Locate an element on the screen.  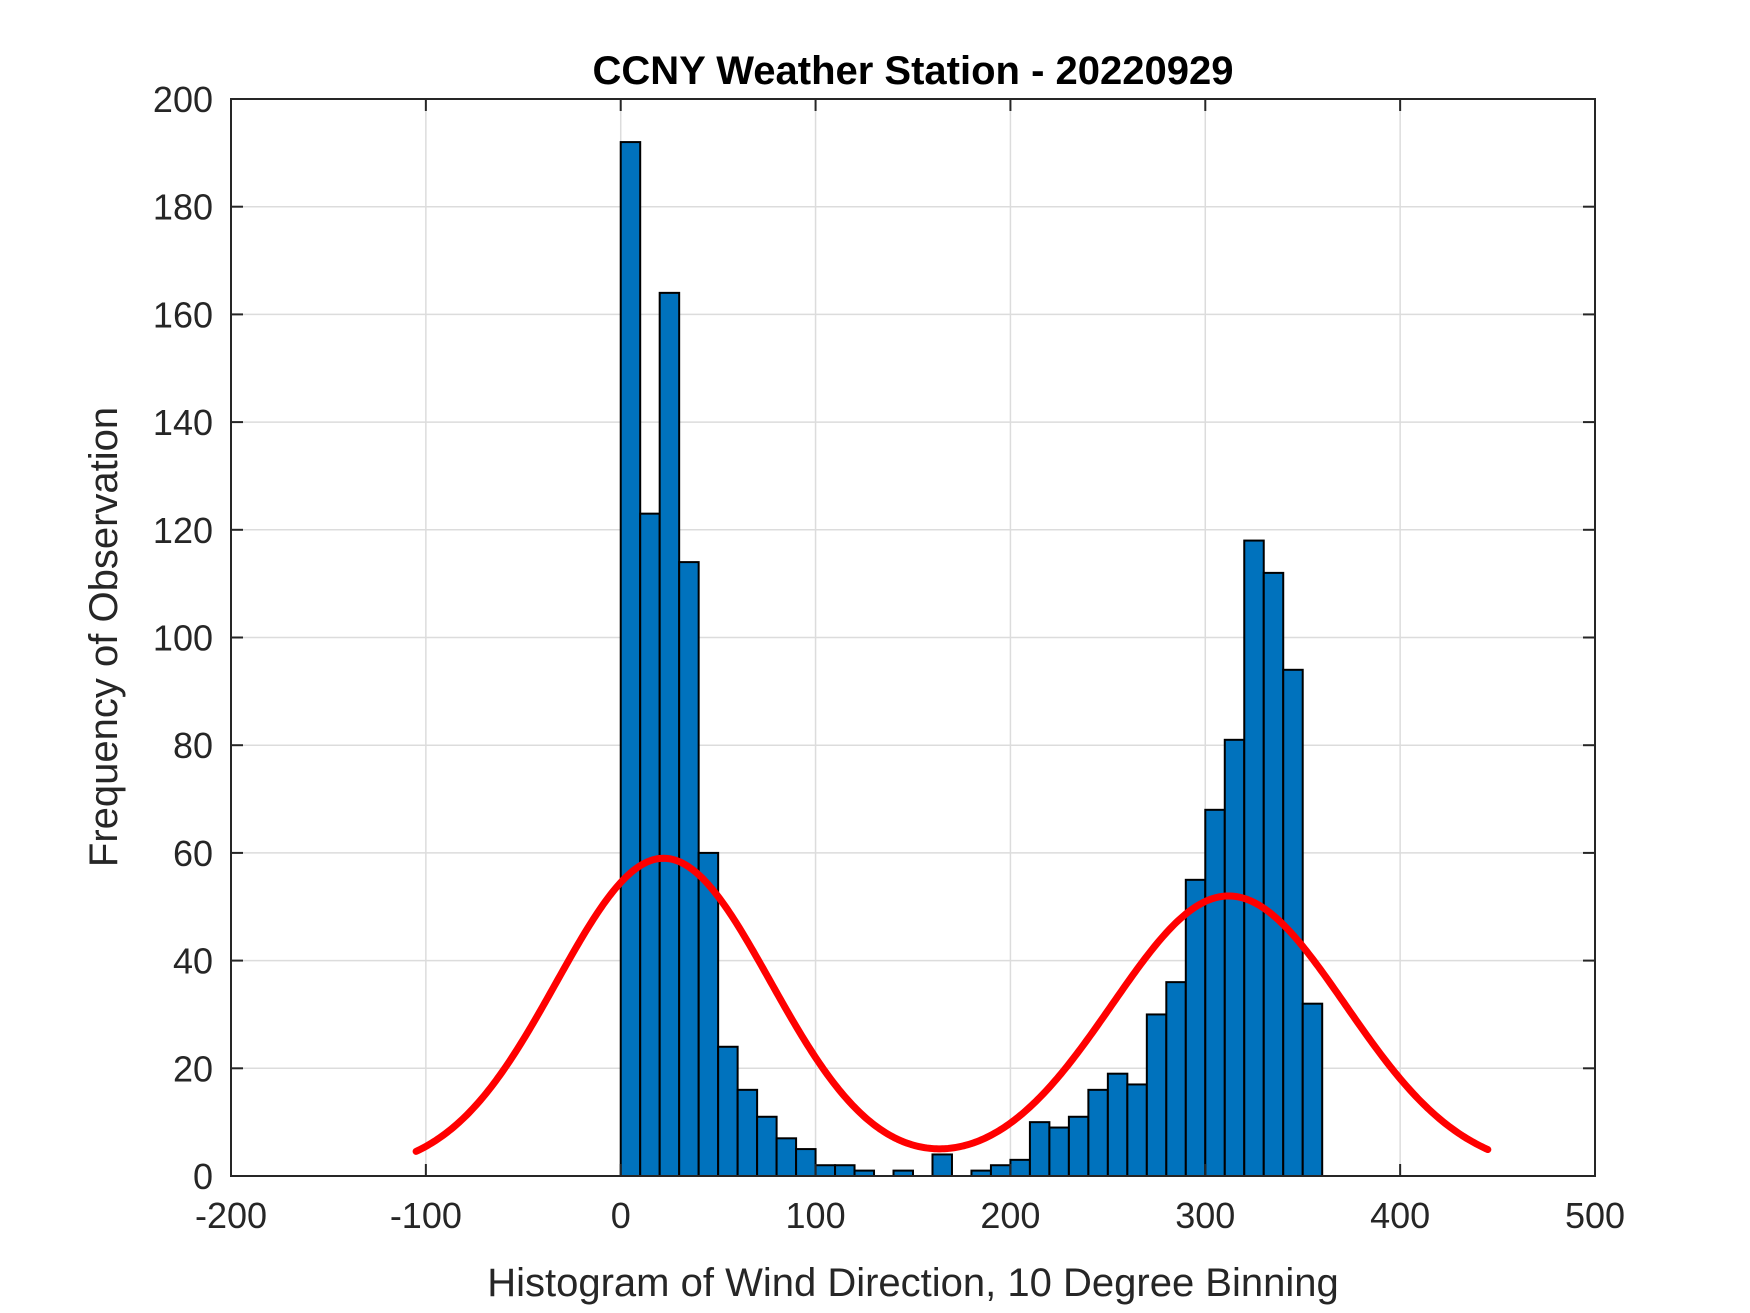
x-tick-label: 200 is located at coordinates (1010, 1215).